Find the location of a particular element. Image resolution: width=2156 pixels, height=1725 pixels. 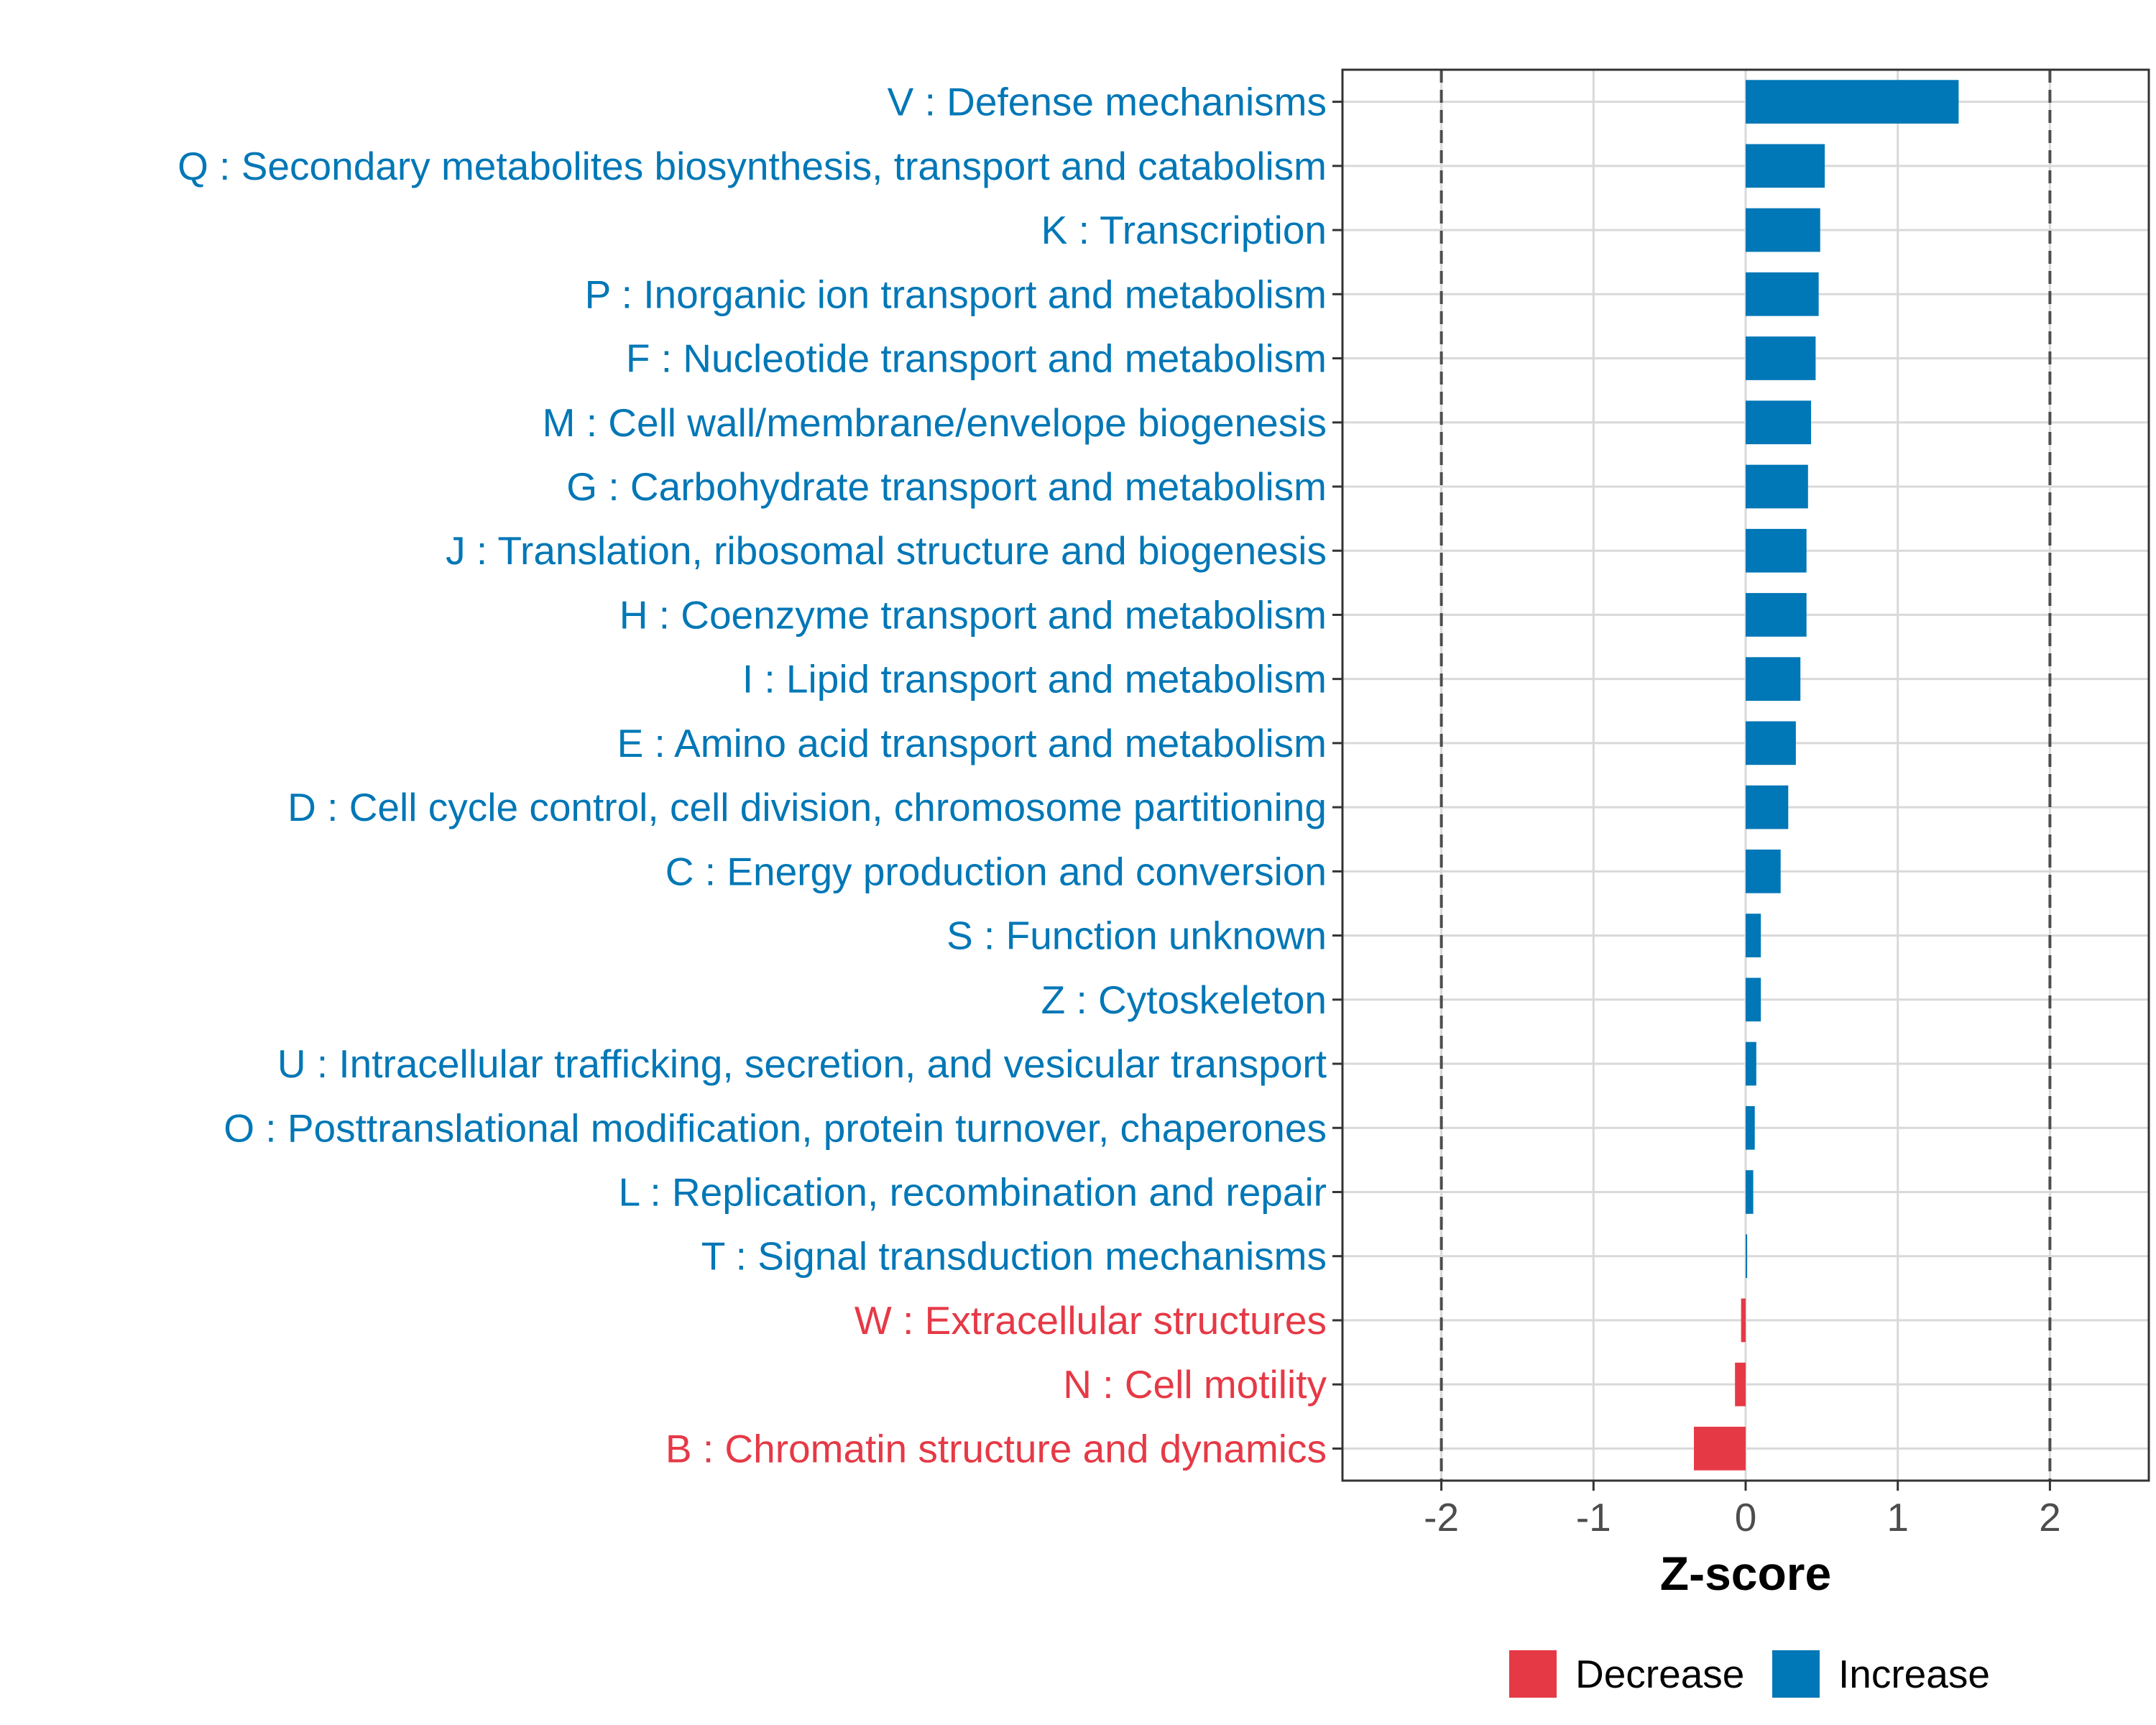

bar-n-cell-motility is located at coordinates (1740, 1384).